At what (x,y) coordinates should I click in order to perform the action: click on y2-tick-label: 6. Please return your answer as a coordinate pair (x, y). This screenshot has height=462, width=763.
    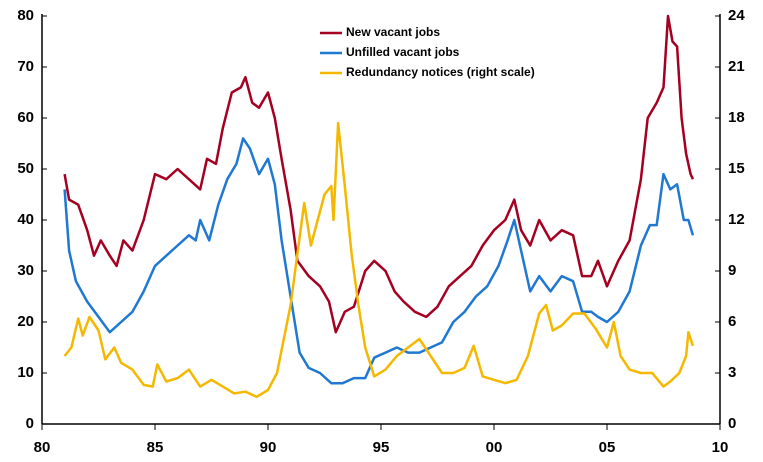
    Looking at the image, I should click on (732, 321).